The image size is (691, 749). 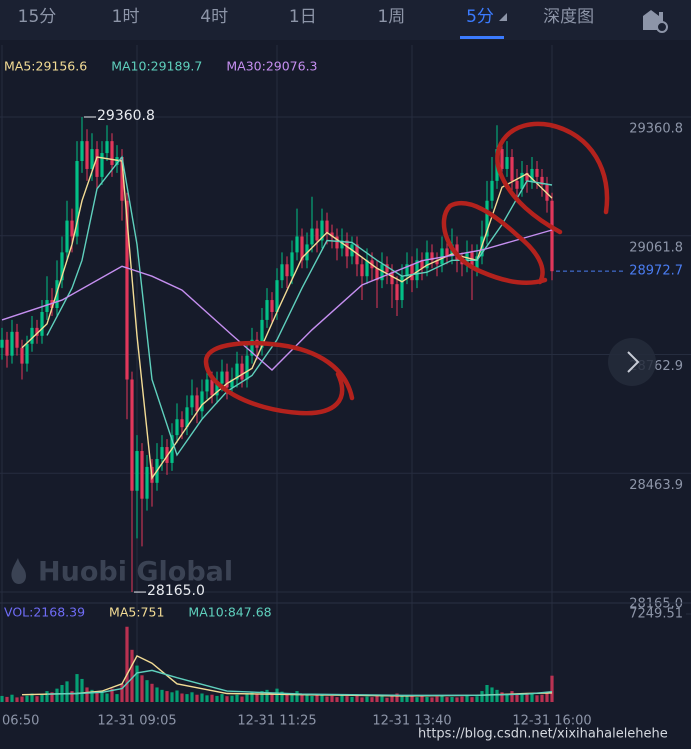 I want to click on y-tick-label: 7249.51, so click(x=656, y=614).